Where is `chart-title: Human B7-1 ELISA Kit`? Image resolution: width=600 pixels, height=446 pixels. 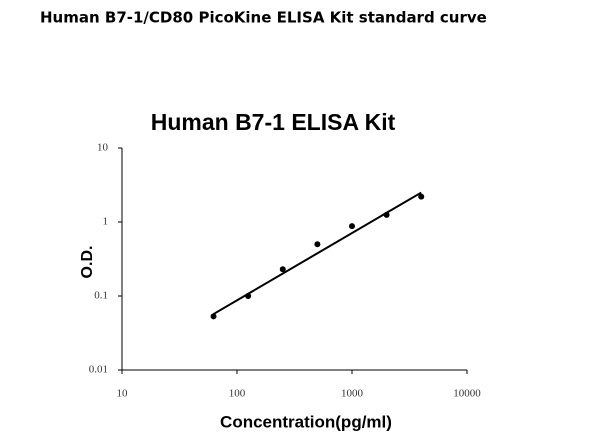 chart-title: Human B7-1 ELISA Kit is located at coordinates (273, 122).